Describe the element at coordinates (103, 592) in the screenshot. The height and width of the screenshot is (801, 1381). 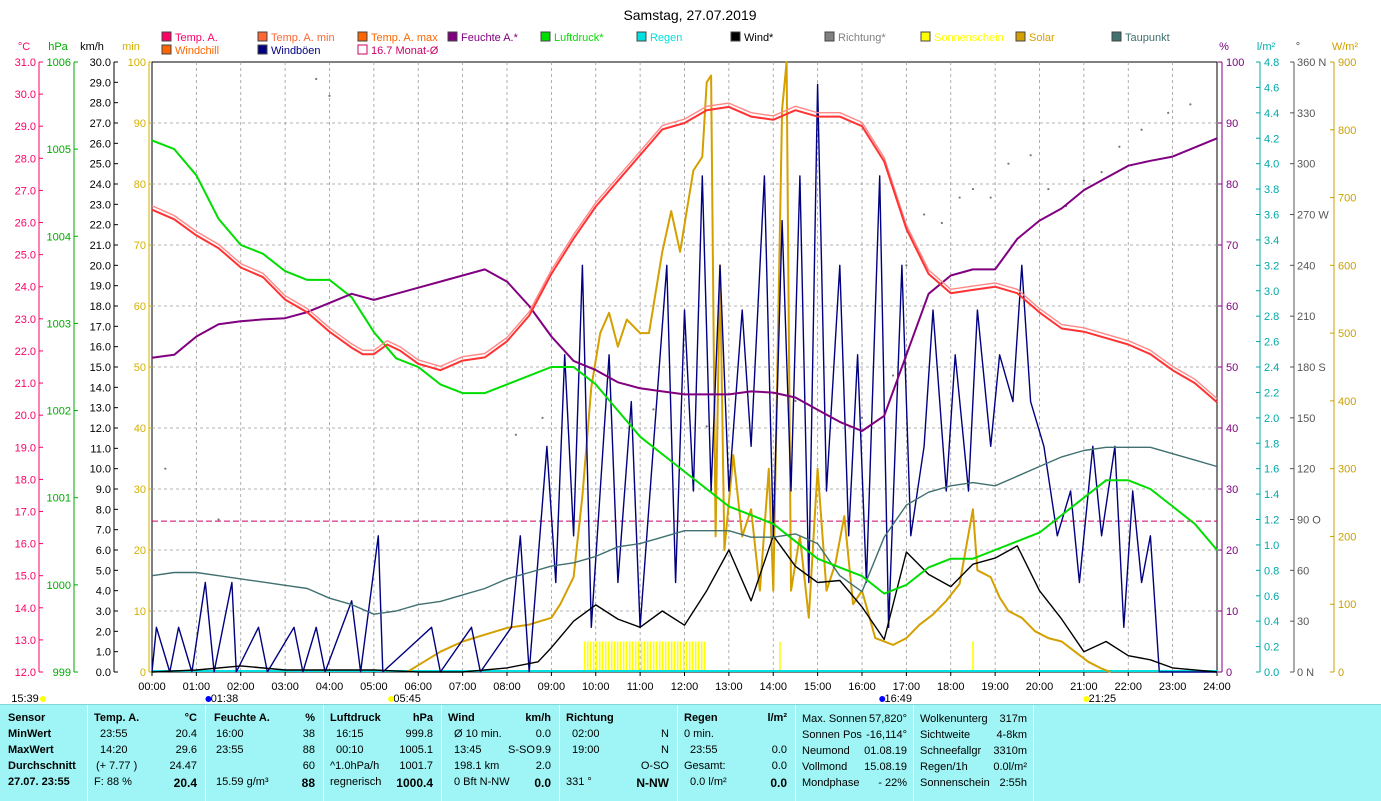
I see `kmh-axis-label-26: 4.0` at that location.